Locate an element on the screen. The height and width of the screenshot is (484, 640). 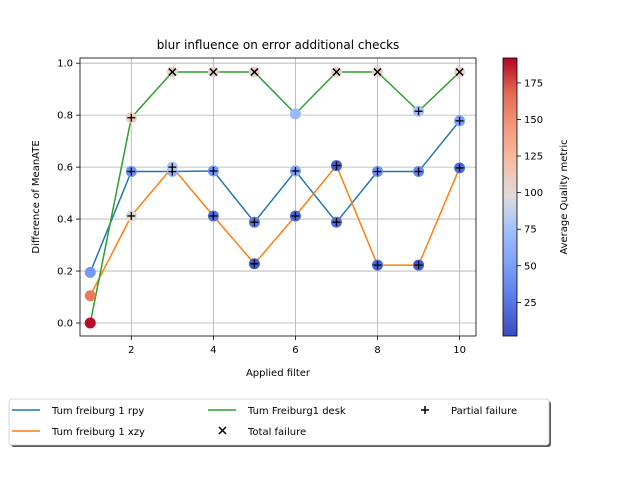
y-tick-label: 1.0 is located at coordinates (65, 64).